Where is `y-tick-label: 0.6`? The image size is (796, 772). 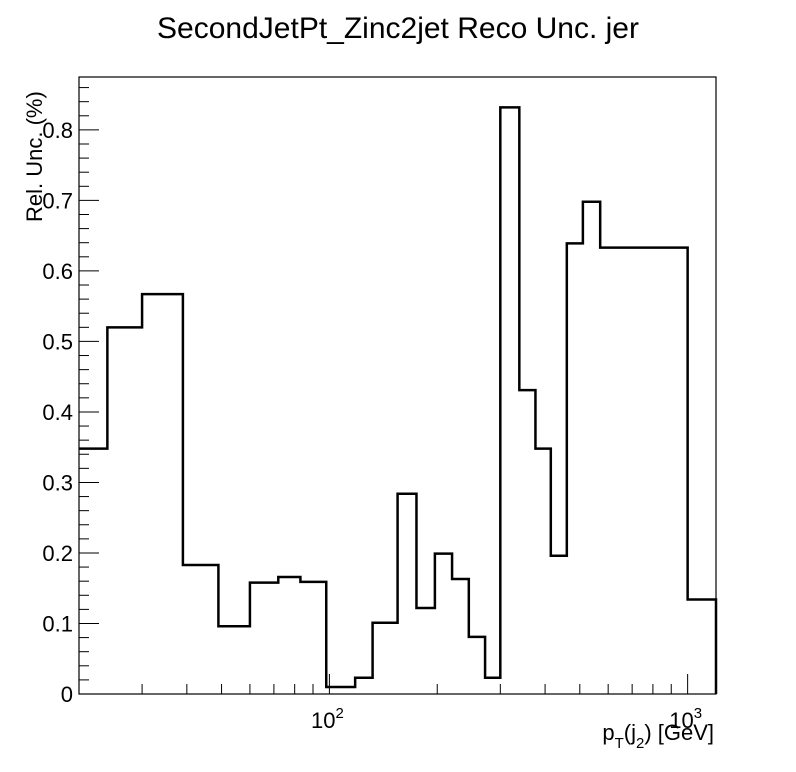
y-tick-label: 0.6 is located at coordinates (57, 271).